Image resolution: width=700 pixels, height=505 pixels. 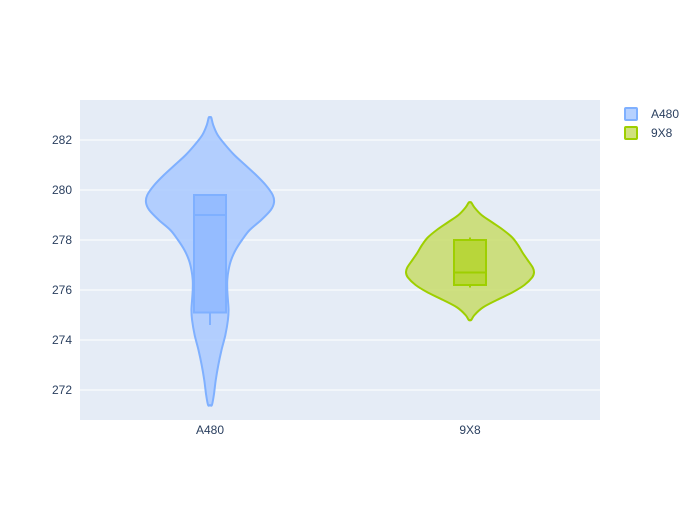 I want to click on legend: A480 9X8, so click(x=651, y=123).